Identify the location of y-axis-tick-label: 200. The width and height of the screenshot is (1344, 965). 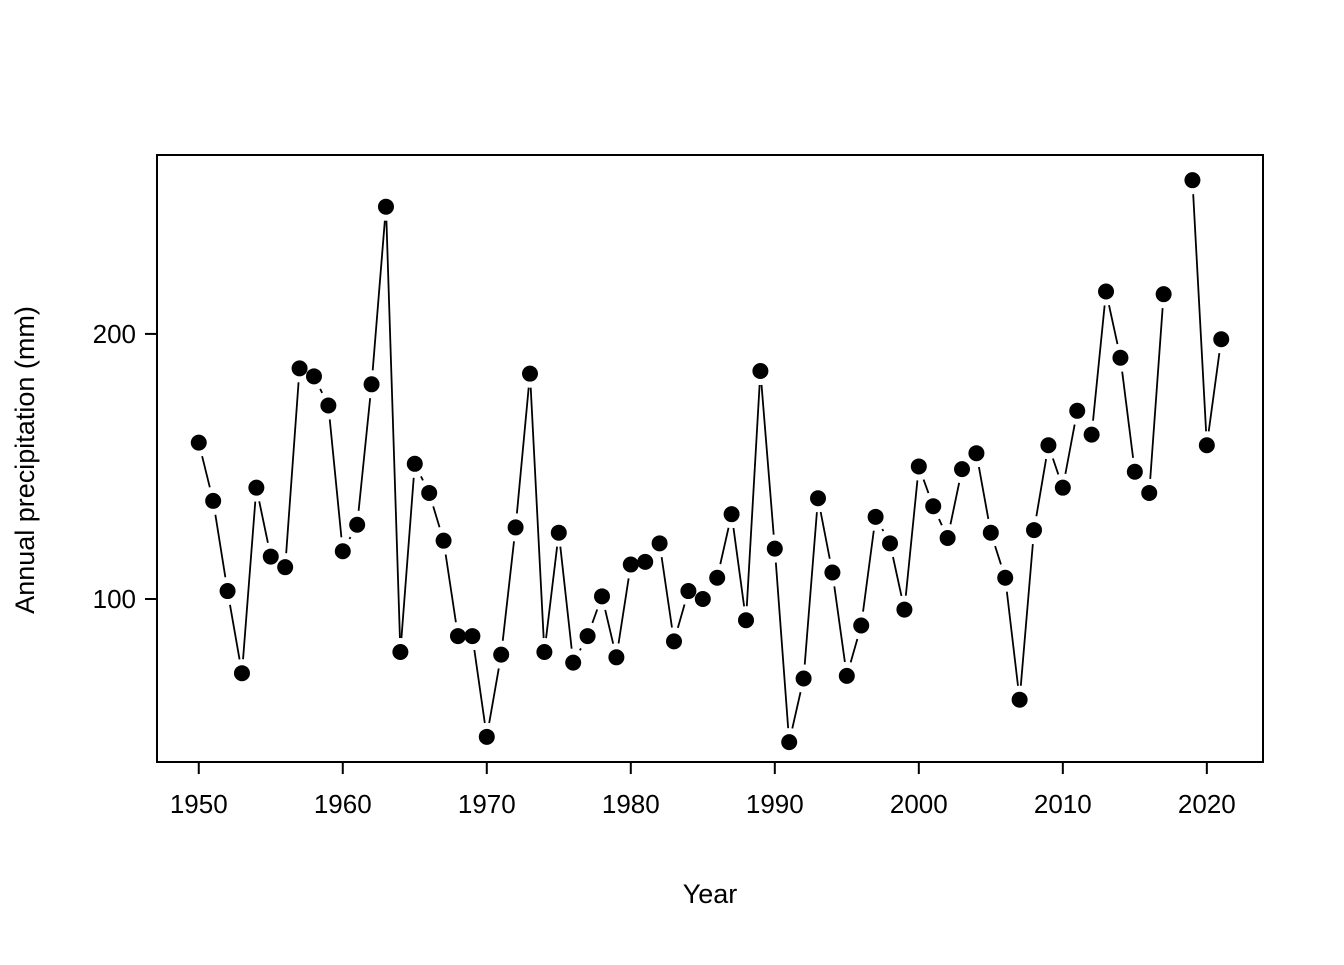
(114, 334).